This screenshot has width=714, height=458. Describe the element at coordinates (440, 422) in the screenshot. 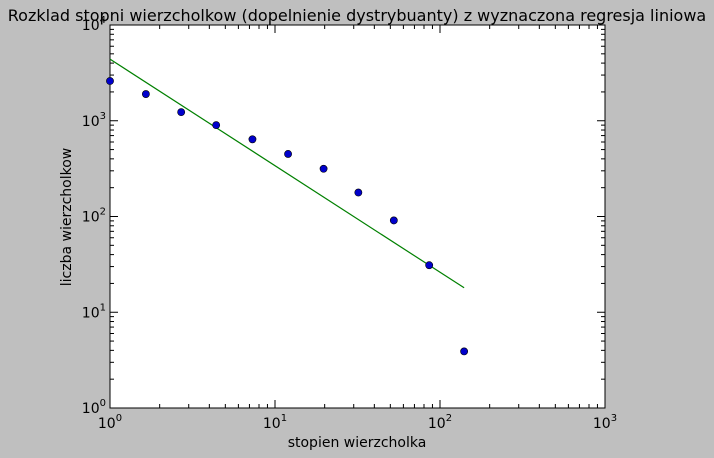

I see `x-tick-label: 10²` at that location.